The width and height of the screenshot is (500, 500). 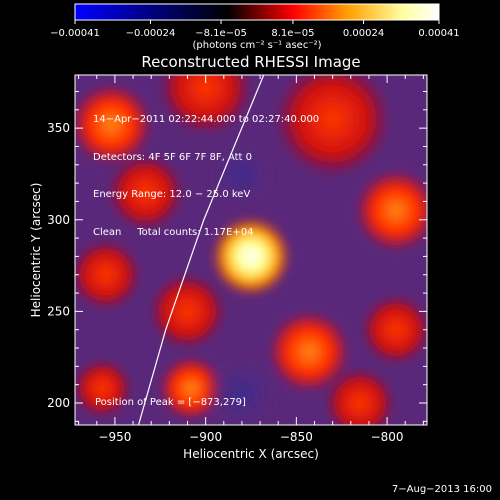 I want to click on colorbar-tick-label: −0.00041, so click(x=75, y=33).